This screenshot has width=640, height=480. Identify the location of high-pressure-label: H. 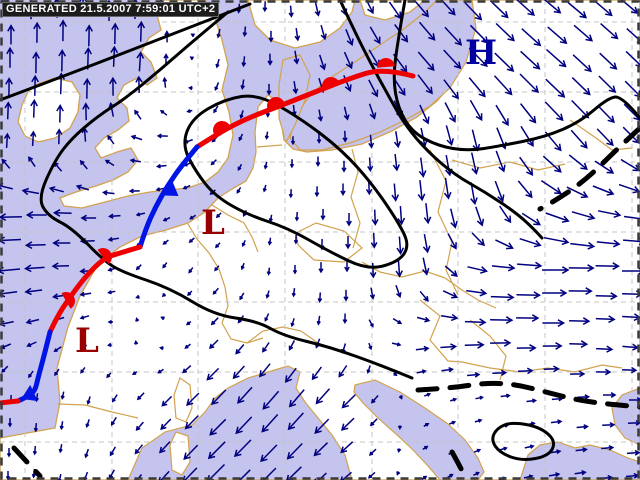
(481, 53).